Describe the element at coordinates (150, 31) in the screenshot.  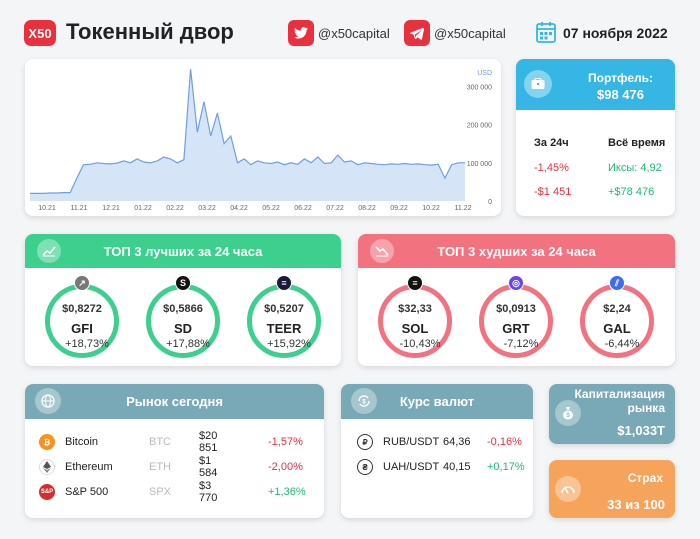
I see `page-title: Токенный двор` at that location.